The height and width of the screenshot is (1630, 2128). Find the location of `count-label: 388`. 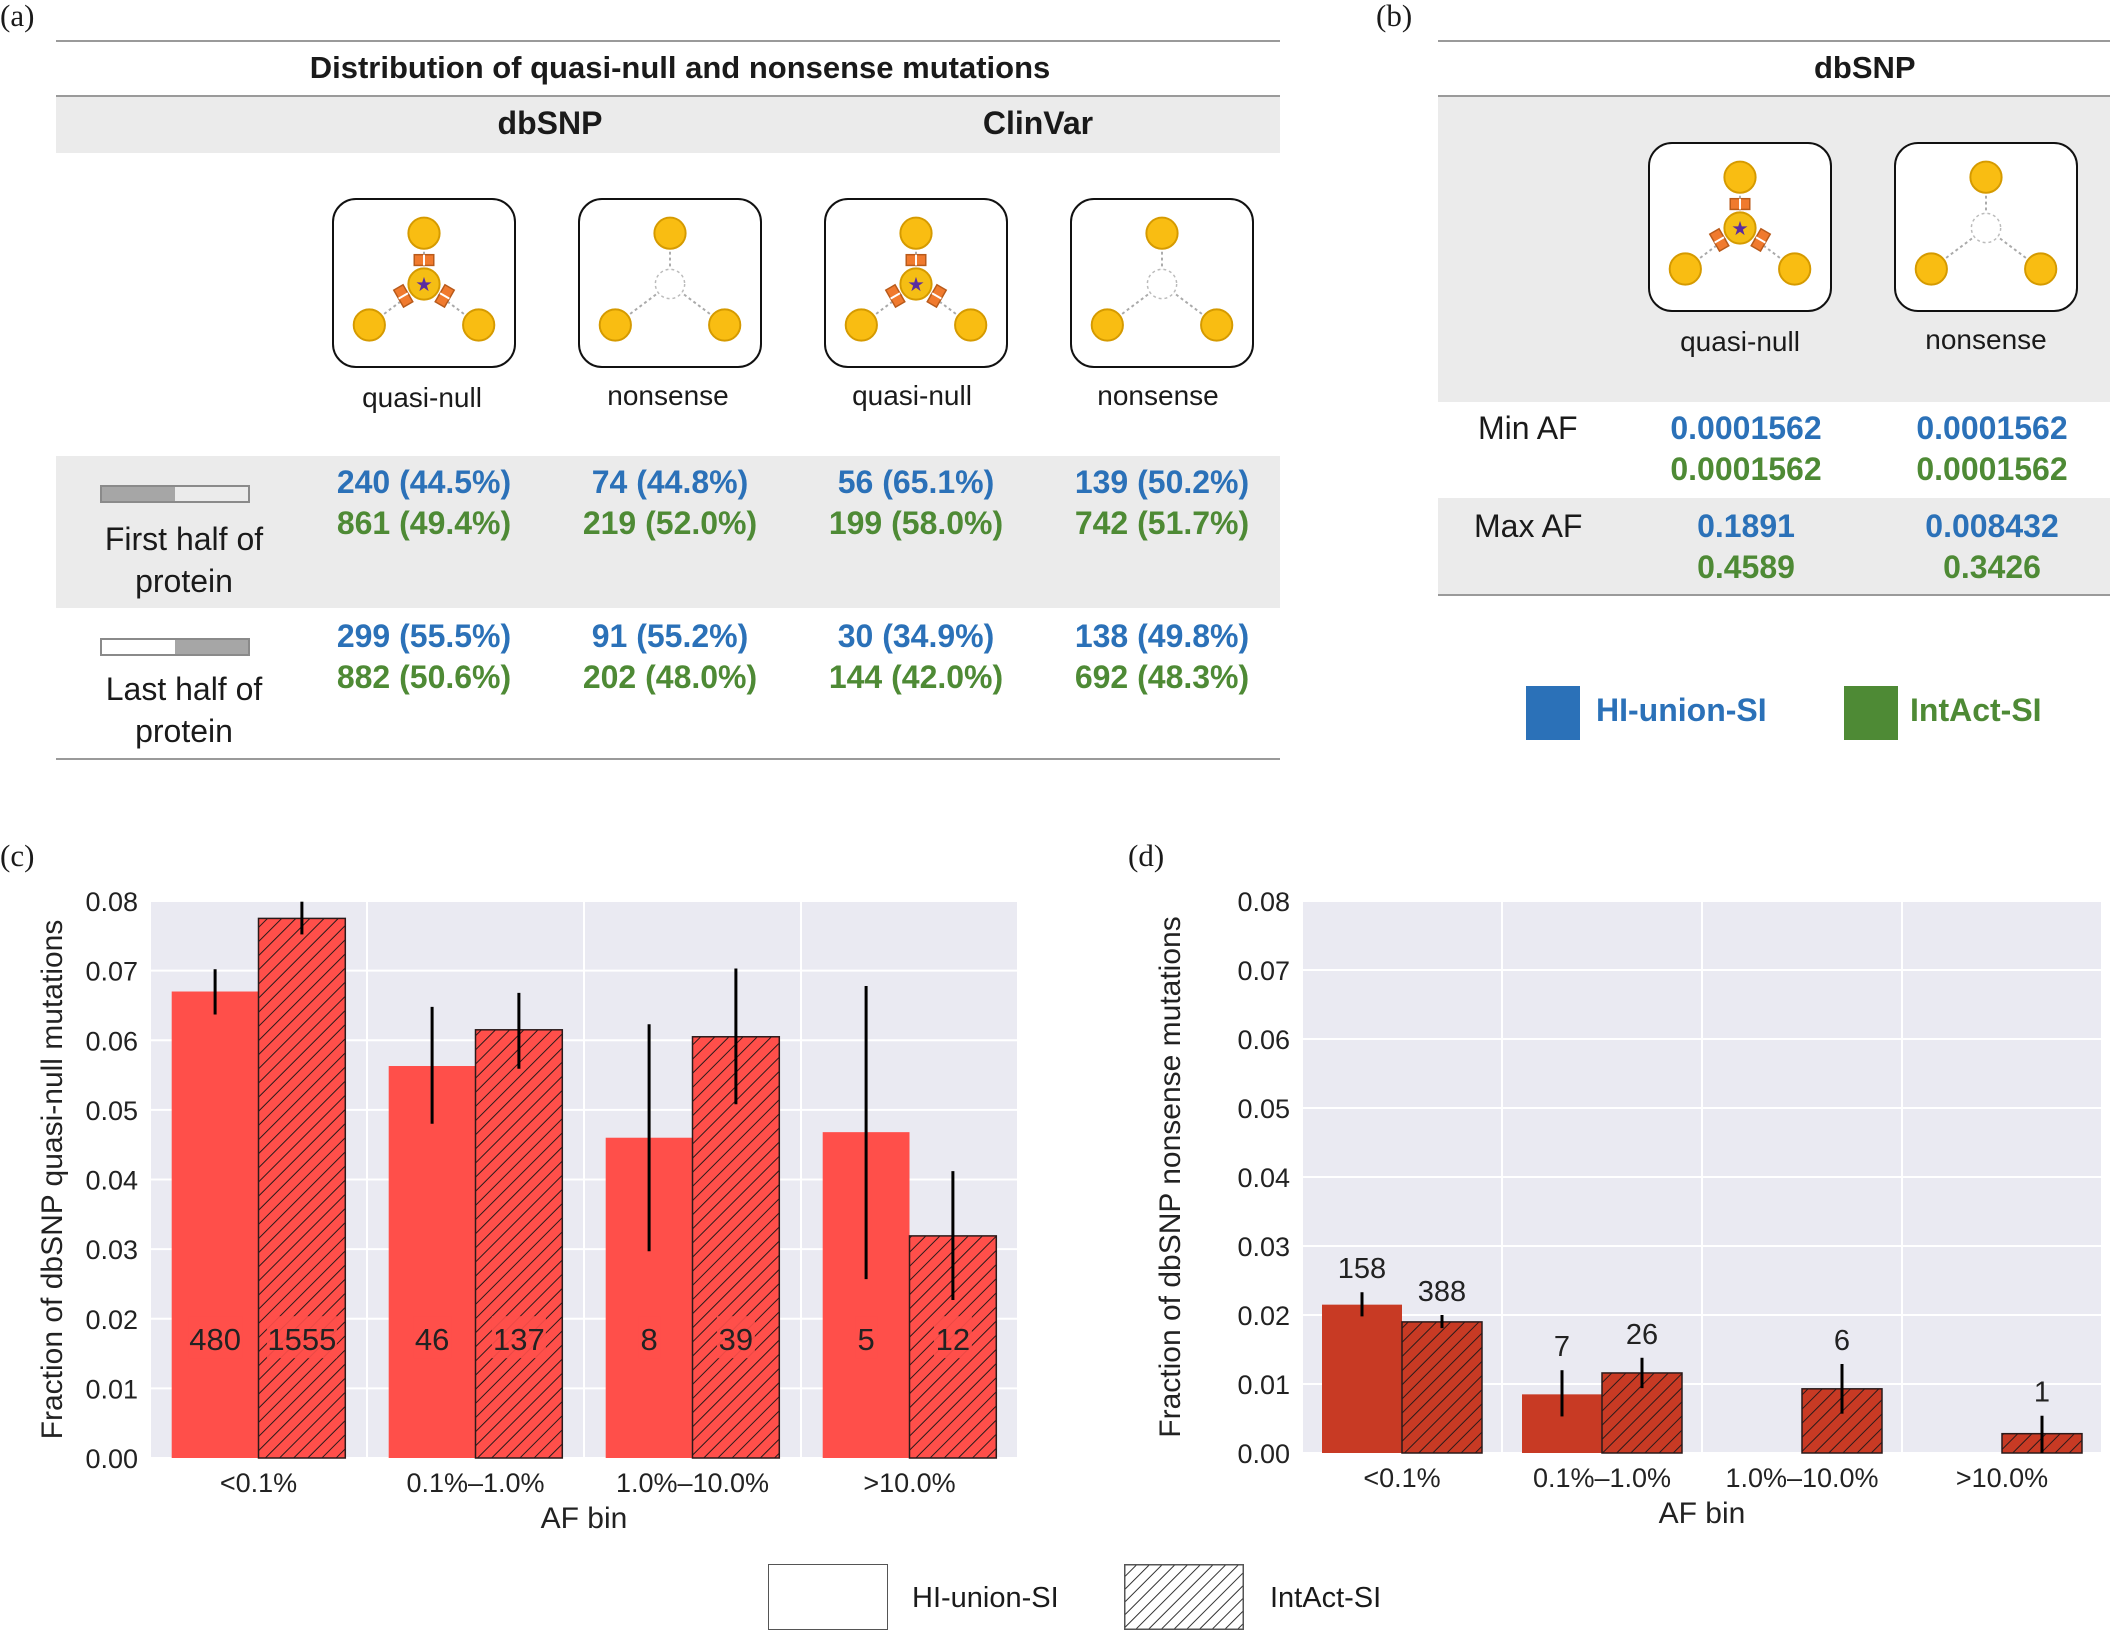

count-label: 388 is located at coordinates (1442, 1292).